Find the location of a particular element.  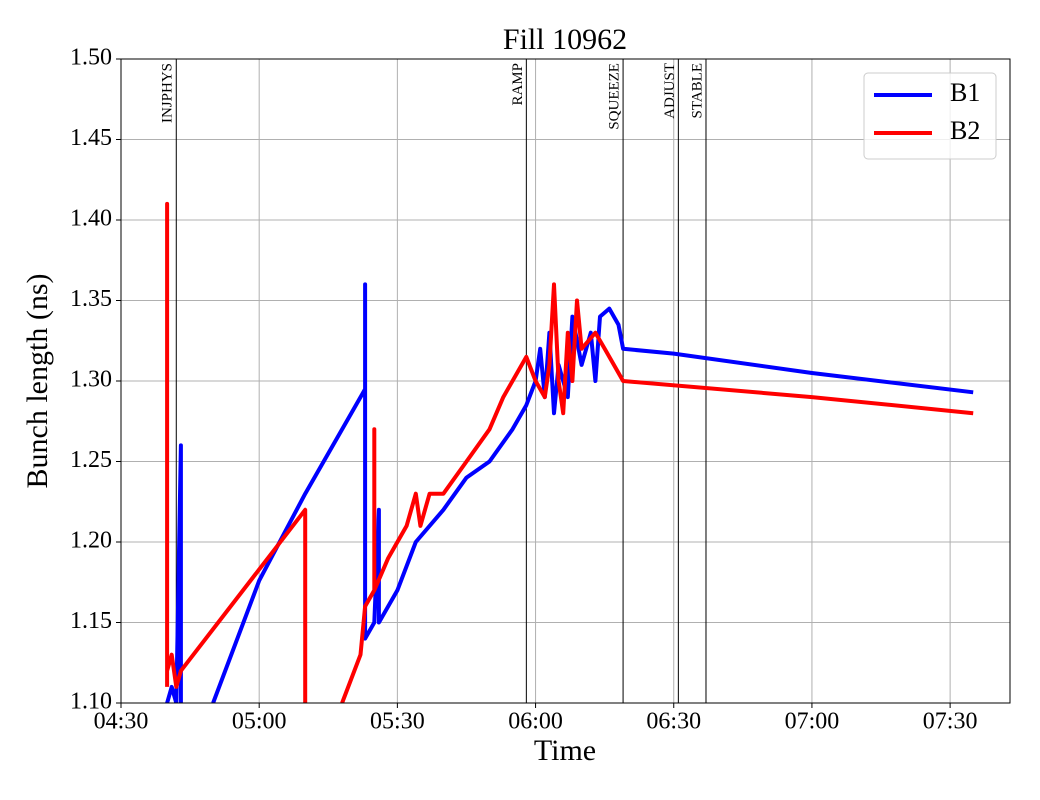

y-tick-label: 1.25 is located at coordinates (91, 460).